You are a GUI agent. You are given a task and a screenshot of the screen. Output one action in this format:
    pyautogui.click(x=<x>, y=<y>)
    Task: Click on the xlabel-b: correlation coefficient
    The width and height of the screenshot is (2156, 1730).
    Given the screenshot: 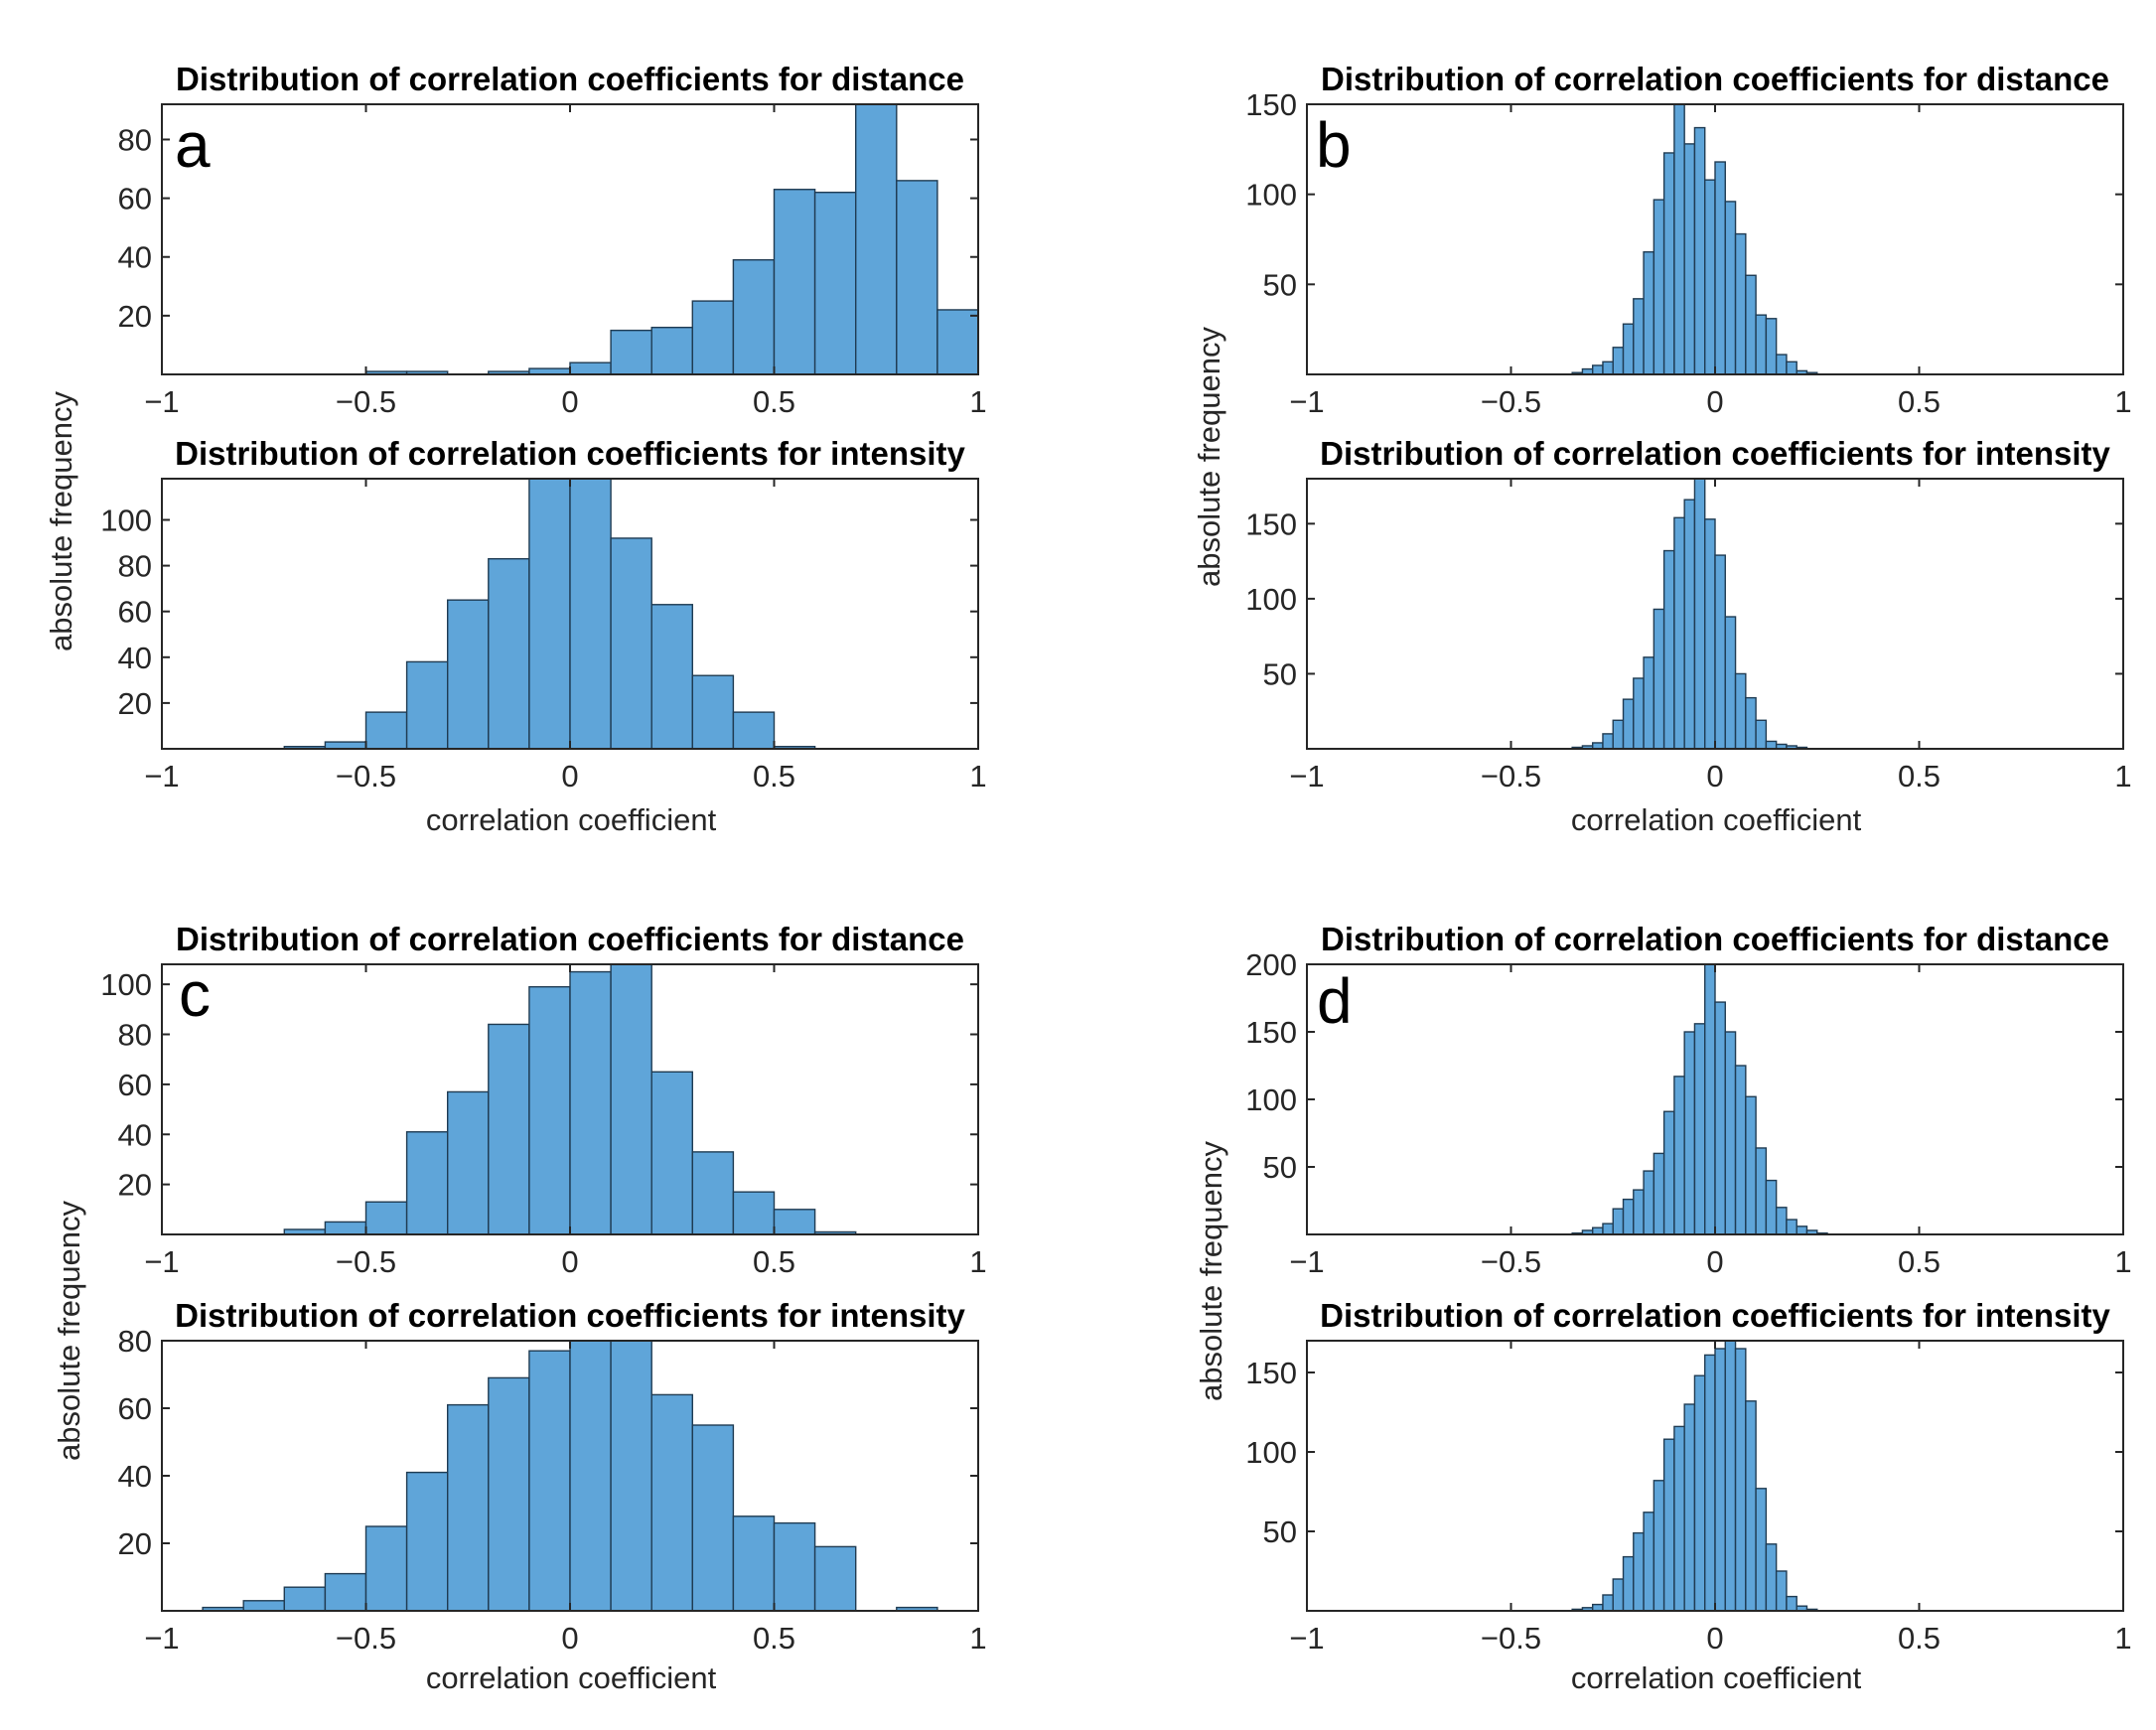 What is the action you would take?
    pyautogui.click(x=1717, y=820)
    